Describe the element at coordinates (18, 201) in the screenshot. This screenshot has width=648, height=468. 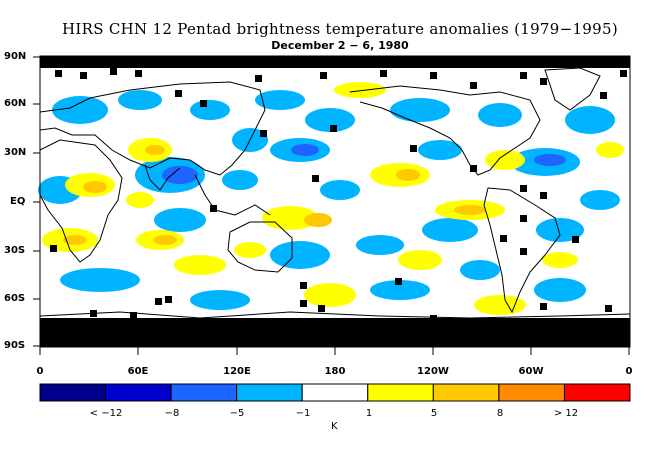
I see `lat-label-eq: EQ` at that location.